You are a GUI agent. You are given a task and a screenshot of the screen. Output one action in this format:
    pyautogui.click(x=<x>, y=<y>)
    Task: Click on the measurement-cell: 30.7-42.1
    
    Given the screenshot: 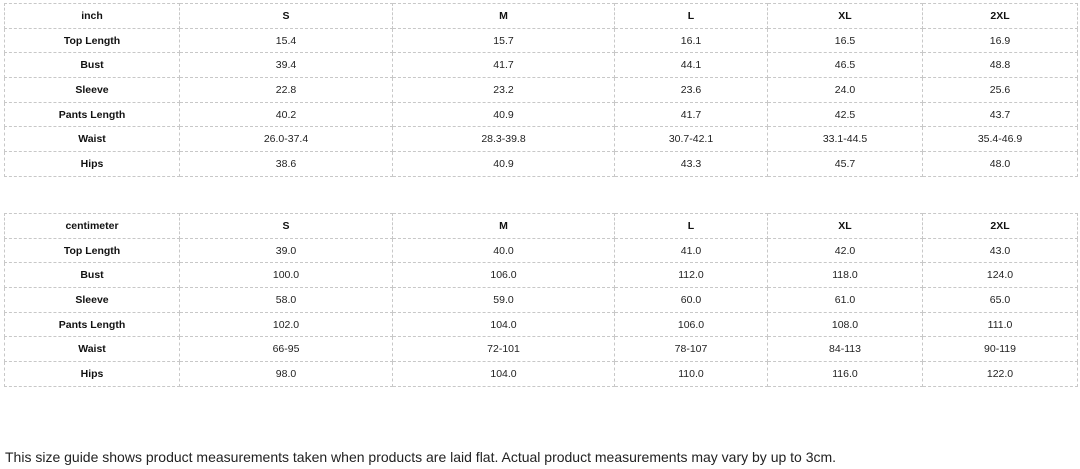 What is the action you would take?
    pyautogui.click(x=691, y=139)
    